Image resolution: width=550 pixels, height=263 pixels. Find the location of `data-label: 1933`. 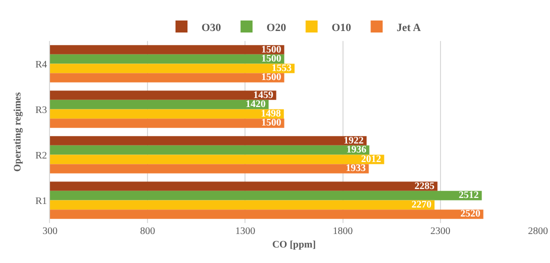

data-label: 1933 is located at coordinates (356, 168).